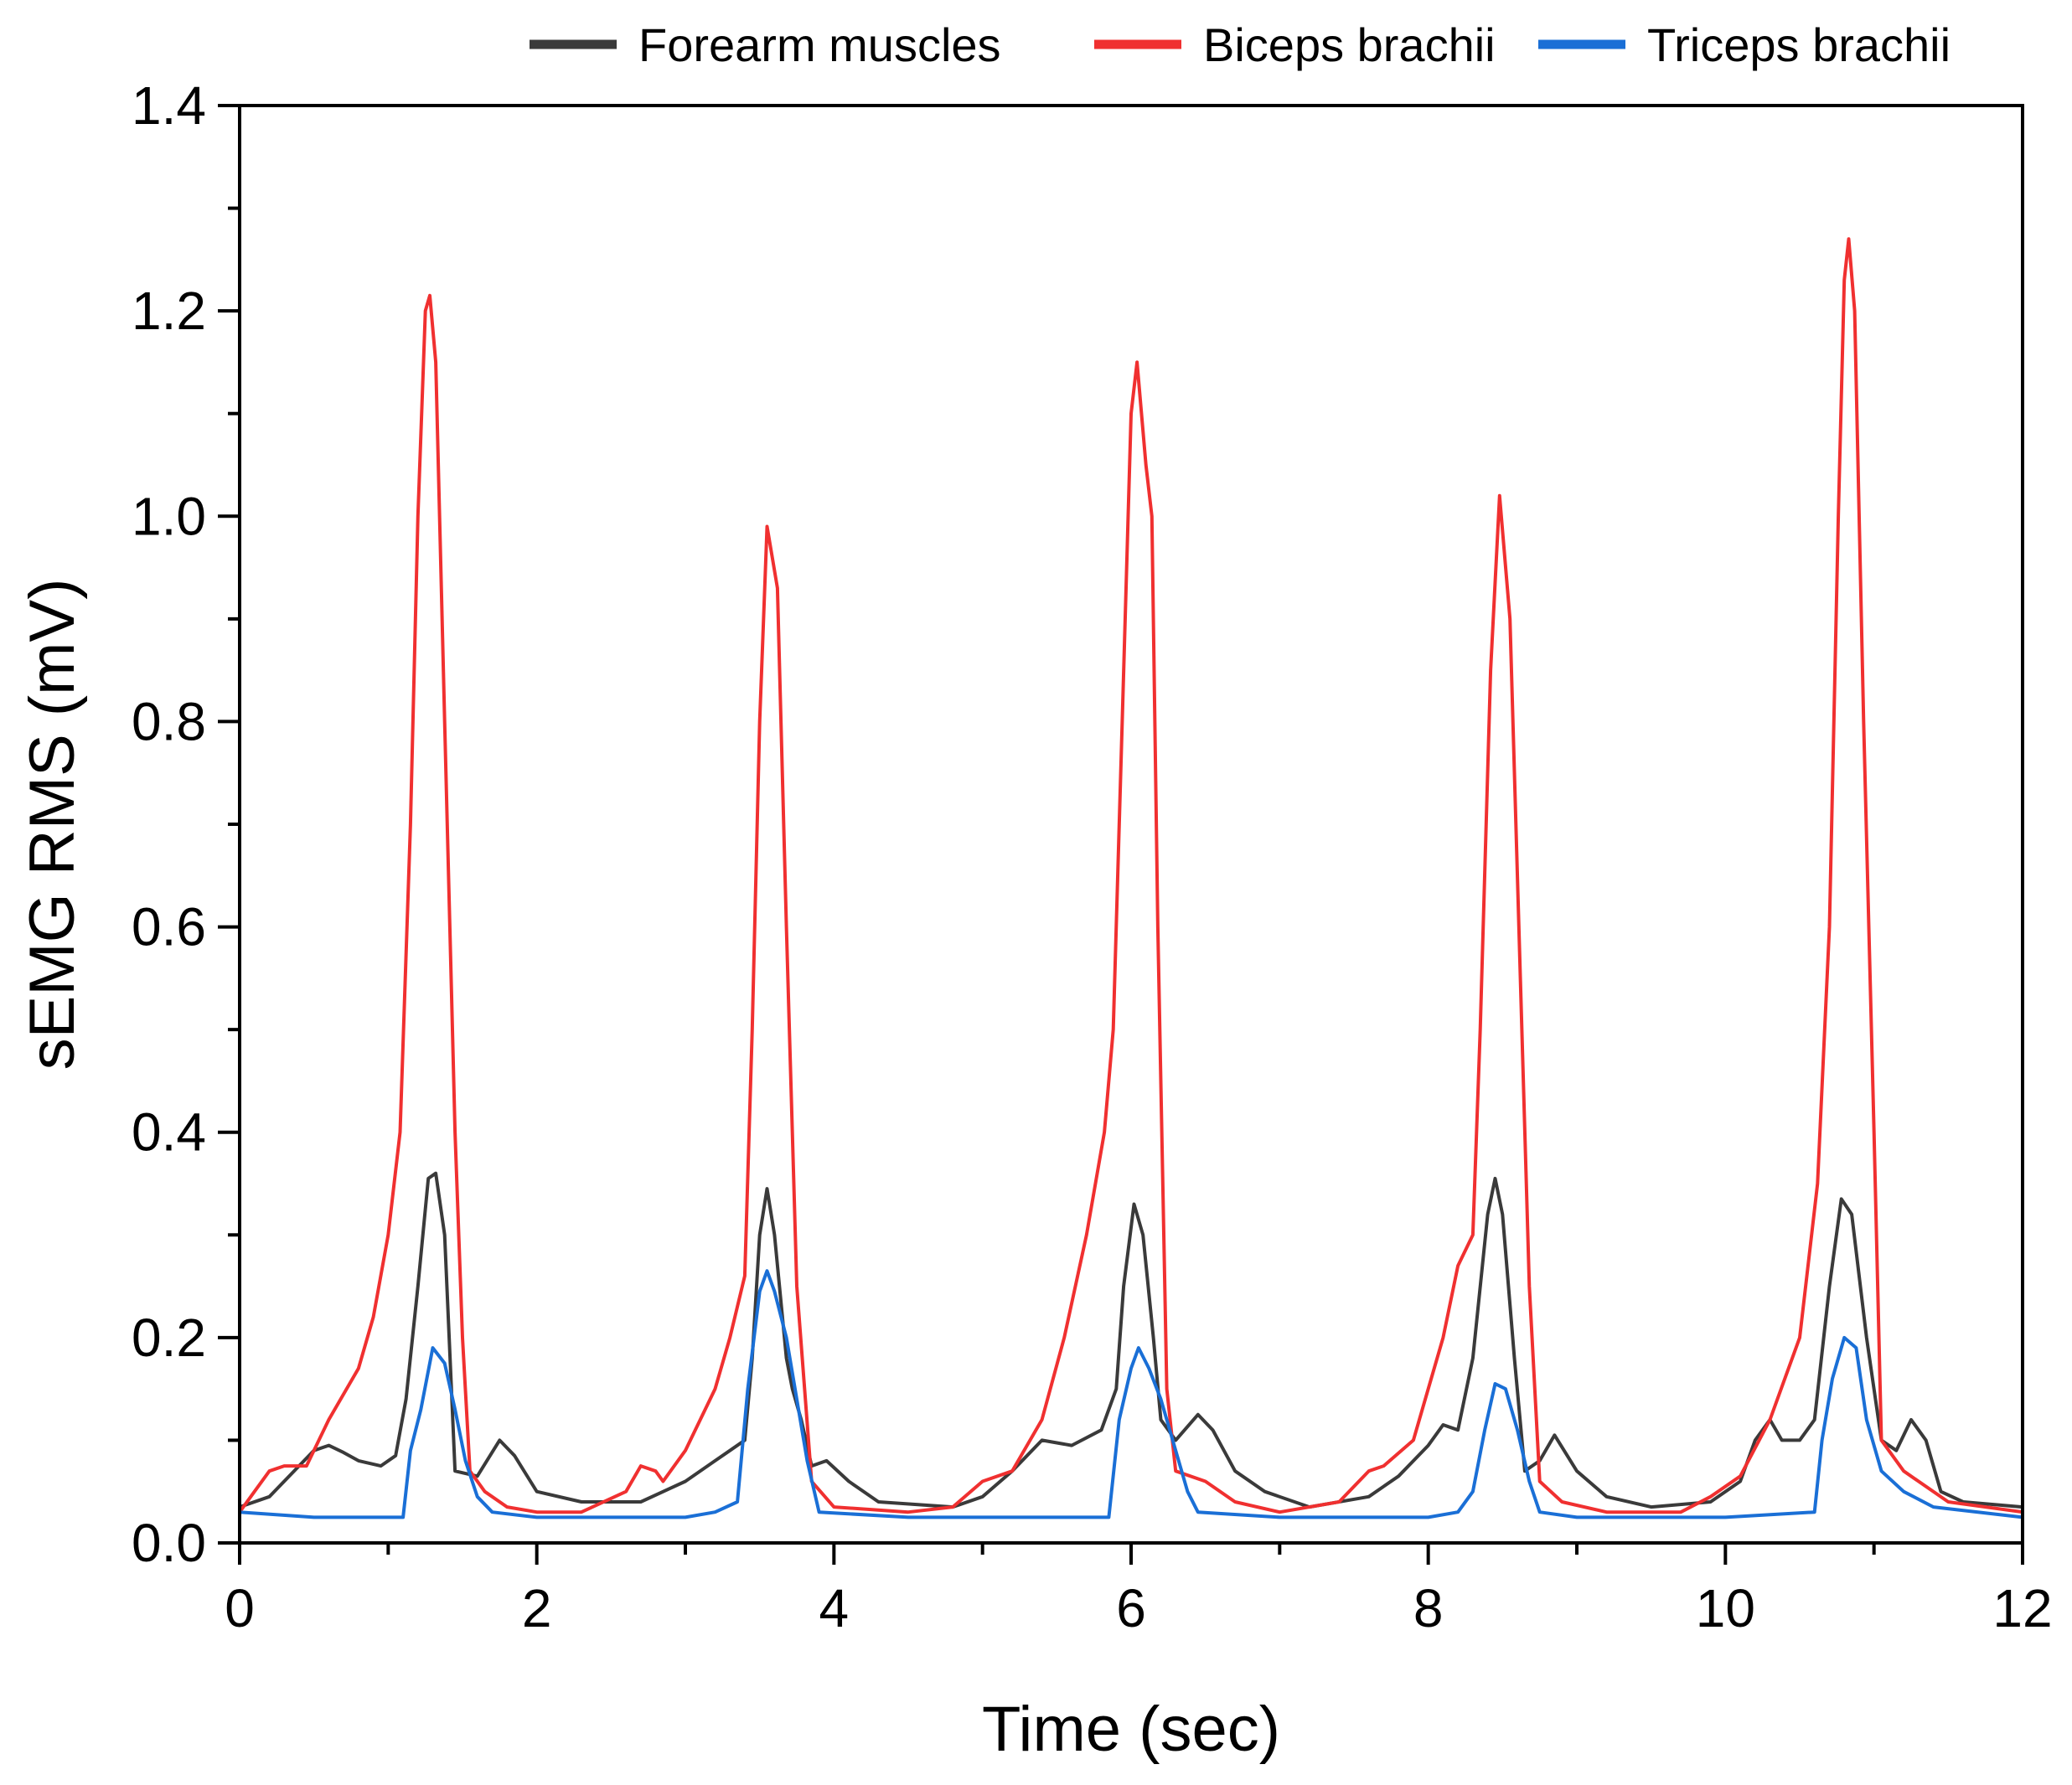  Describe the element at coordinates (537, 1608) in the screenshot. I see `x-tick-label: 2` at that location.